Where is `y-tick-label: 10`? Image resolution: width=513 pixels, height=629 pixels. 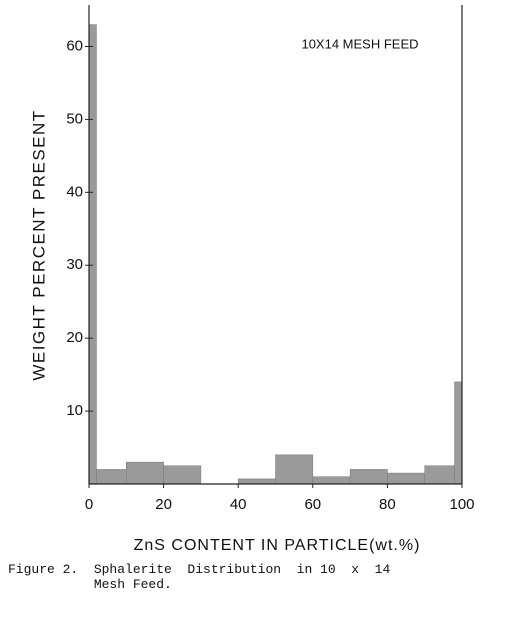
y-tick-label: 10 is located at coordinates (74, 410).